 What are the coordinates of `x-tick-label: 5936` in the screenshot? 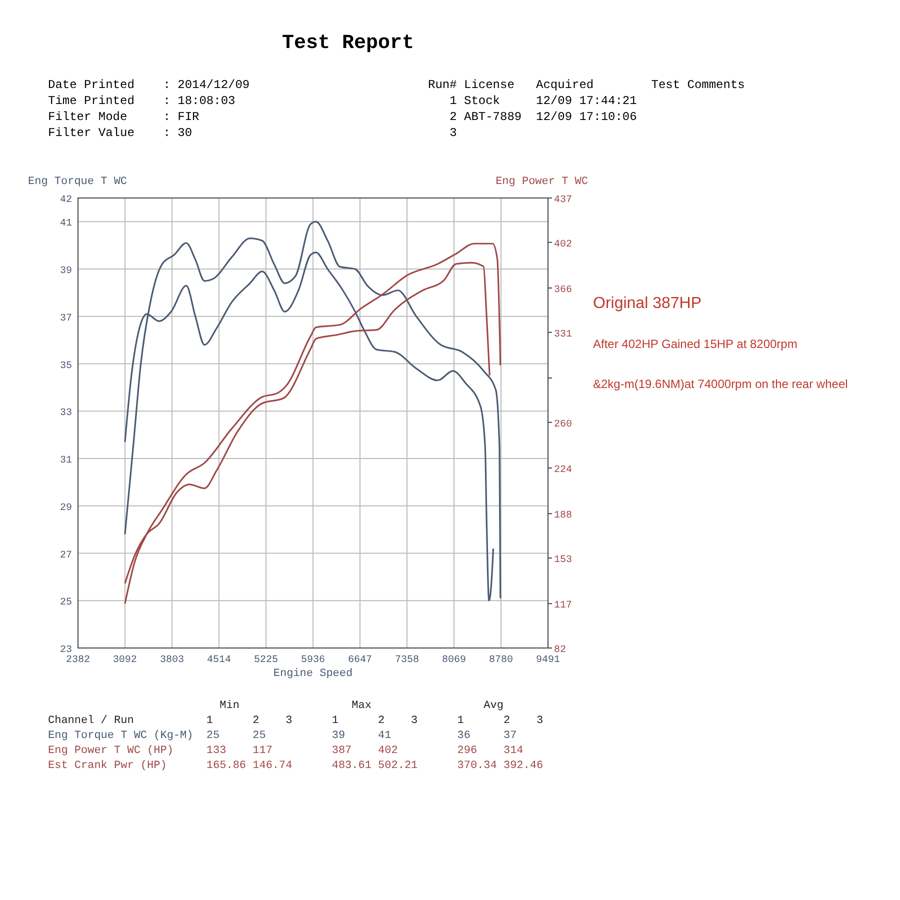 It's located at (312, 660).